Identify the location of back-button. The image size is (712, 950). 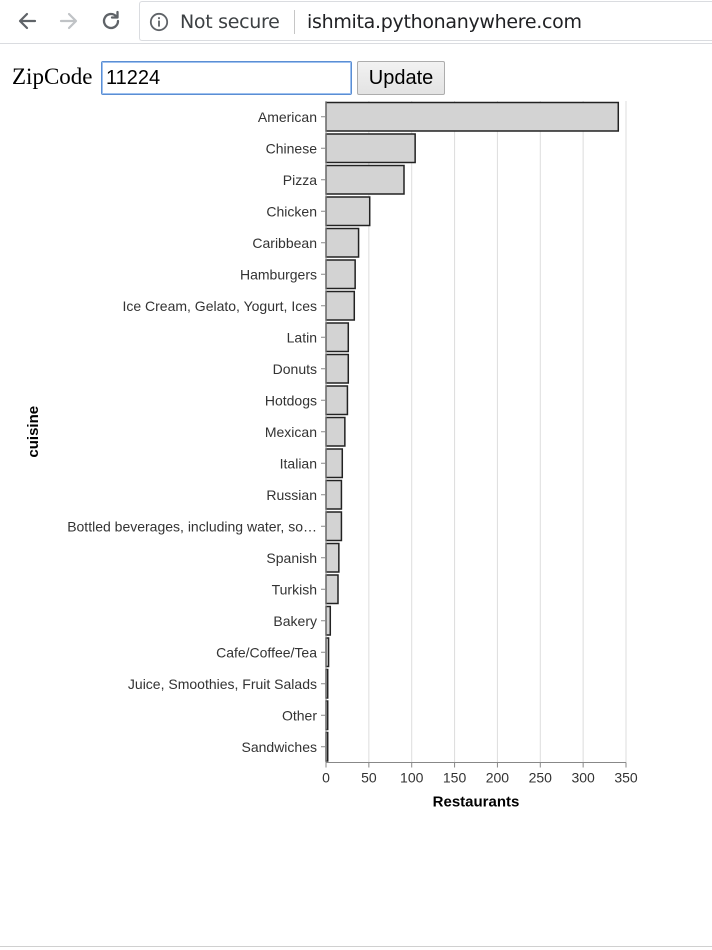
(27, 21).